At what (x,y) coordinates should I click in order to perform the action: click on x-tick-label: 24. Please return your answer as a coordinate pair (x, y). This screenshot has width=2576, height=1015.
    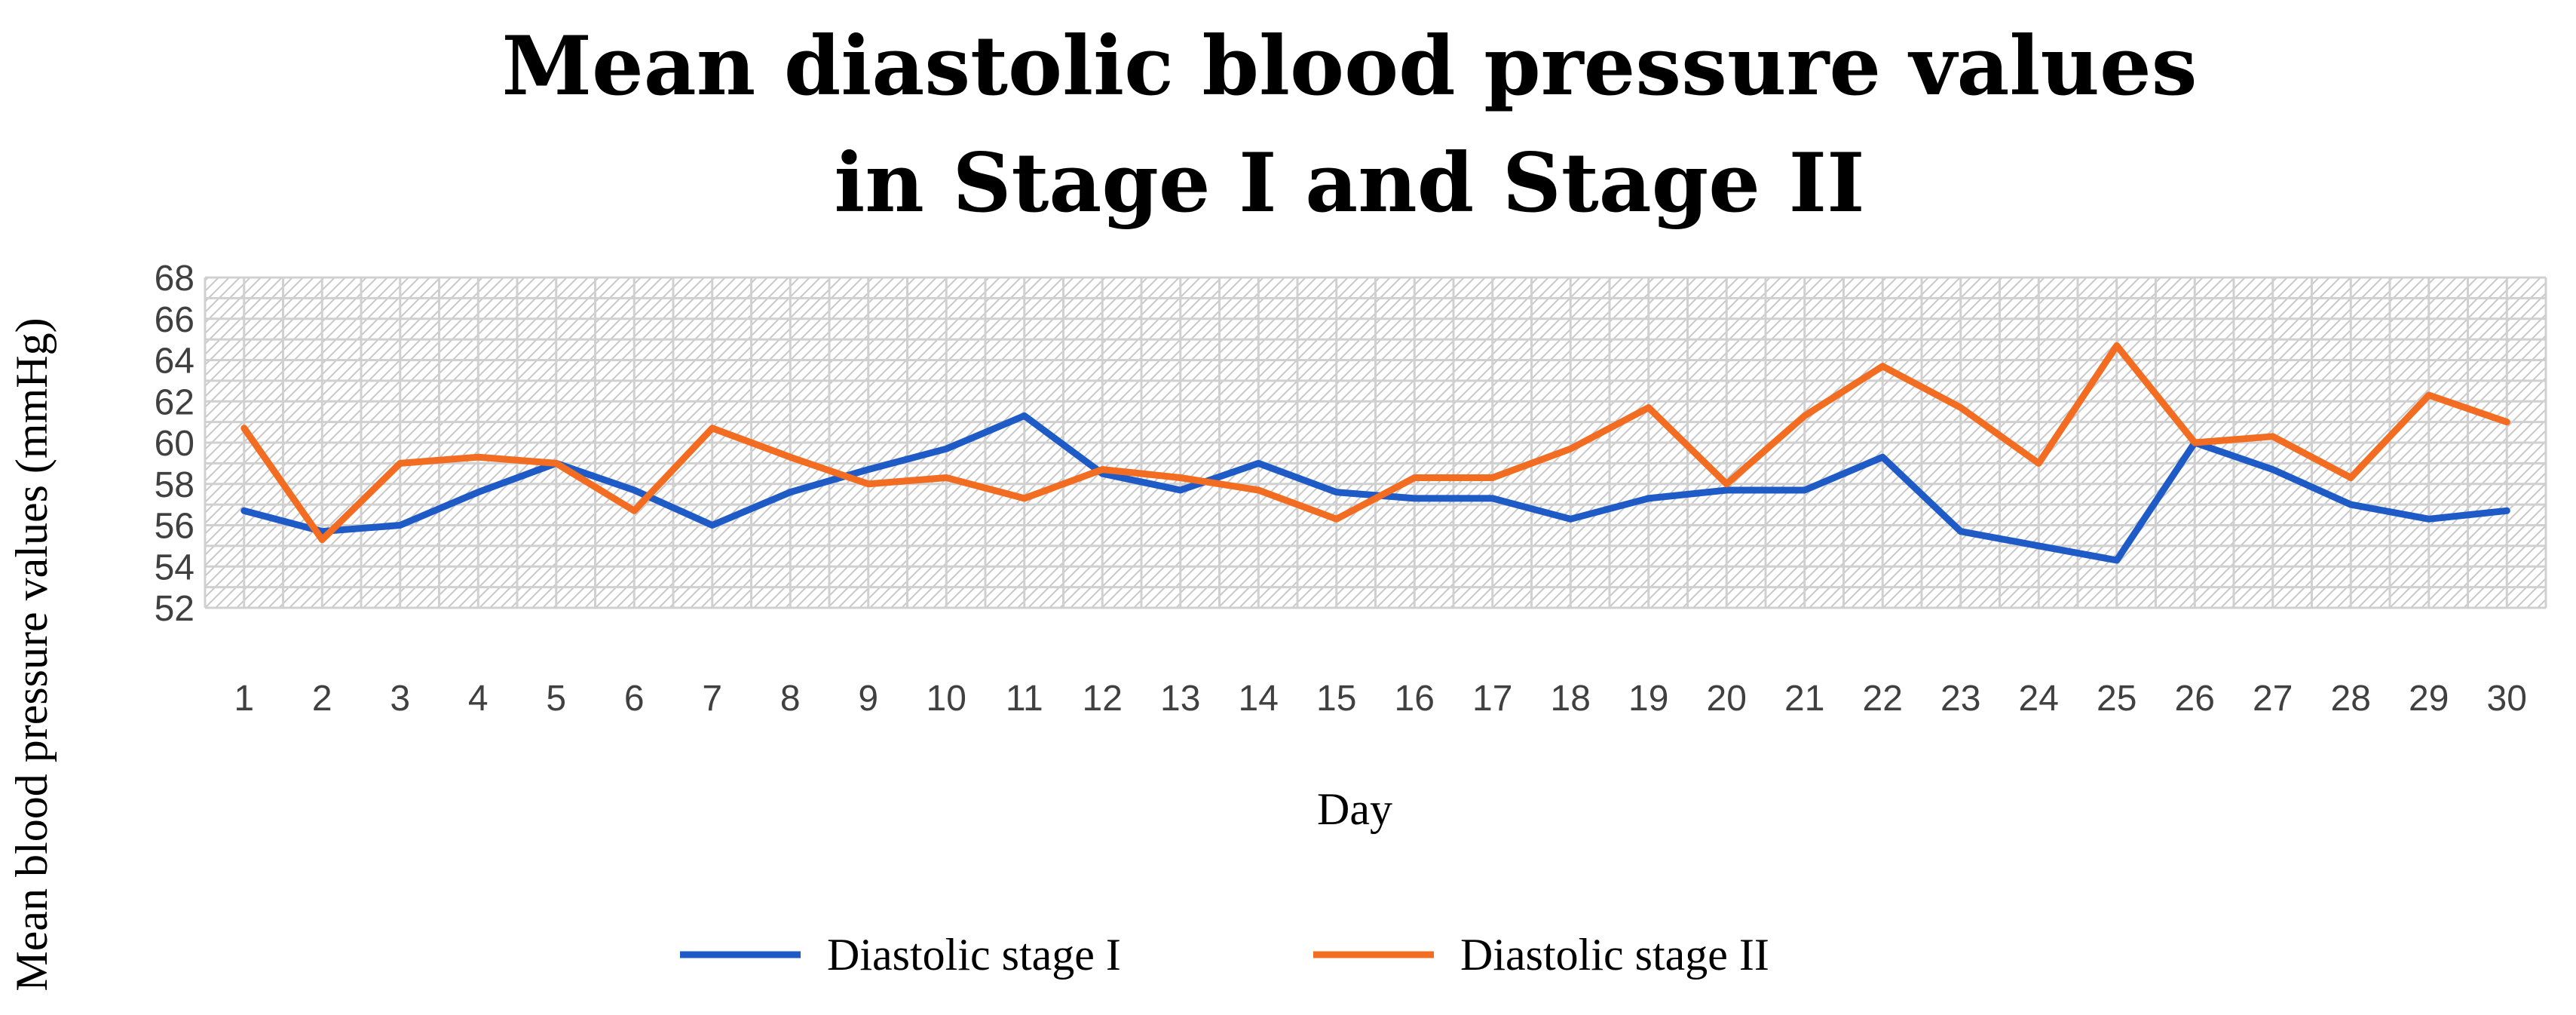
    Looking at the image, I should click on (2039, 699).